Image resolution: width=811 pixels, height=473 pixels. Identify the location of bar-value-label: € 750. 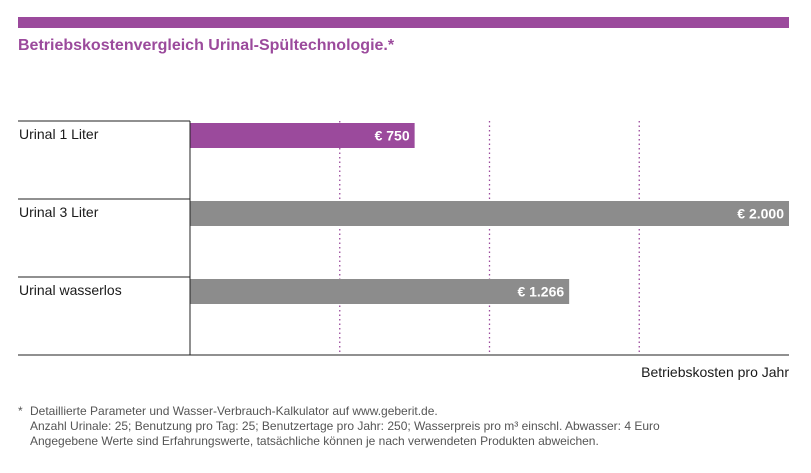
(392, 136).